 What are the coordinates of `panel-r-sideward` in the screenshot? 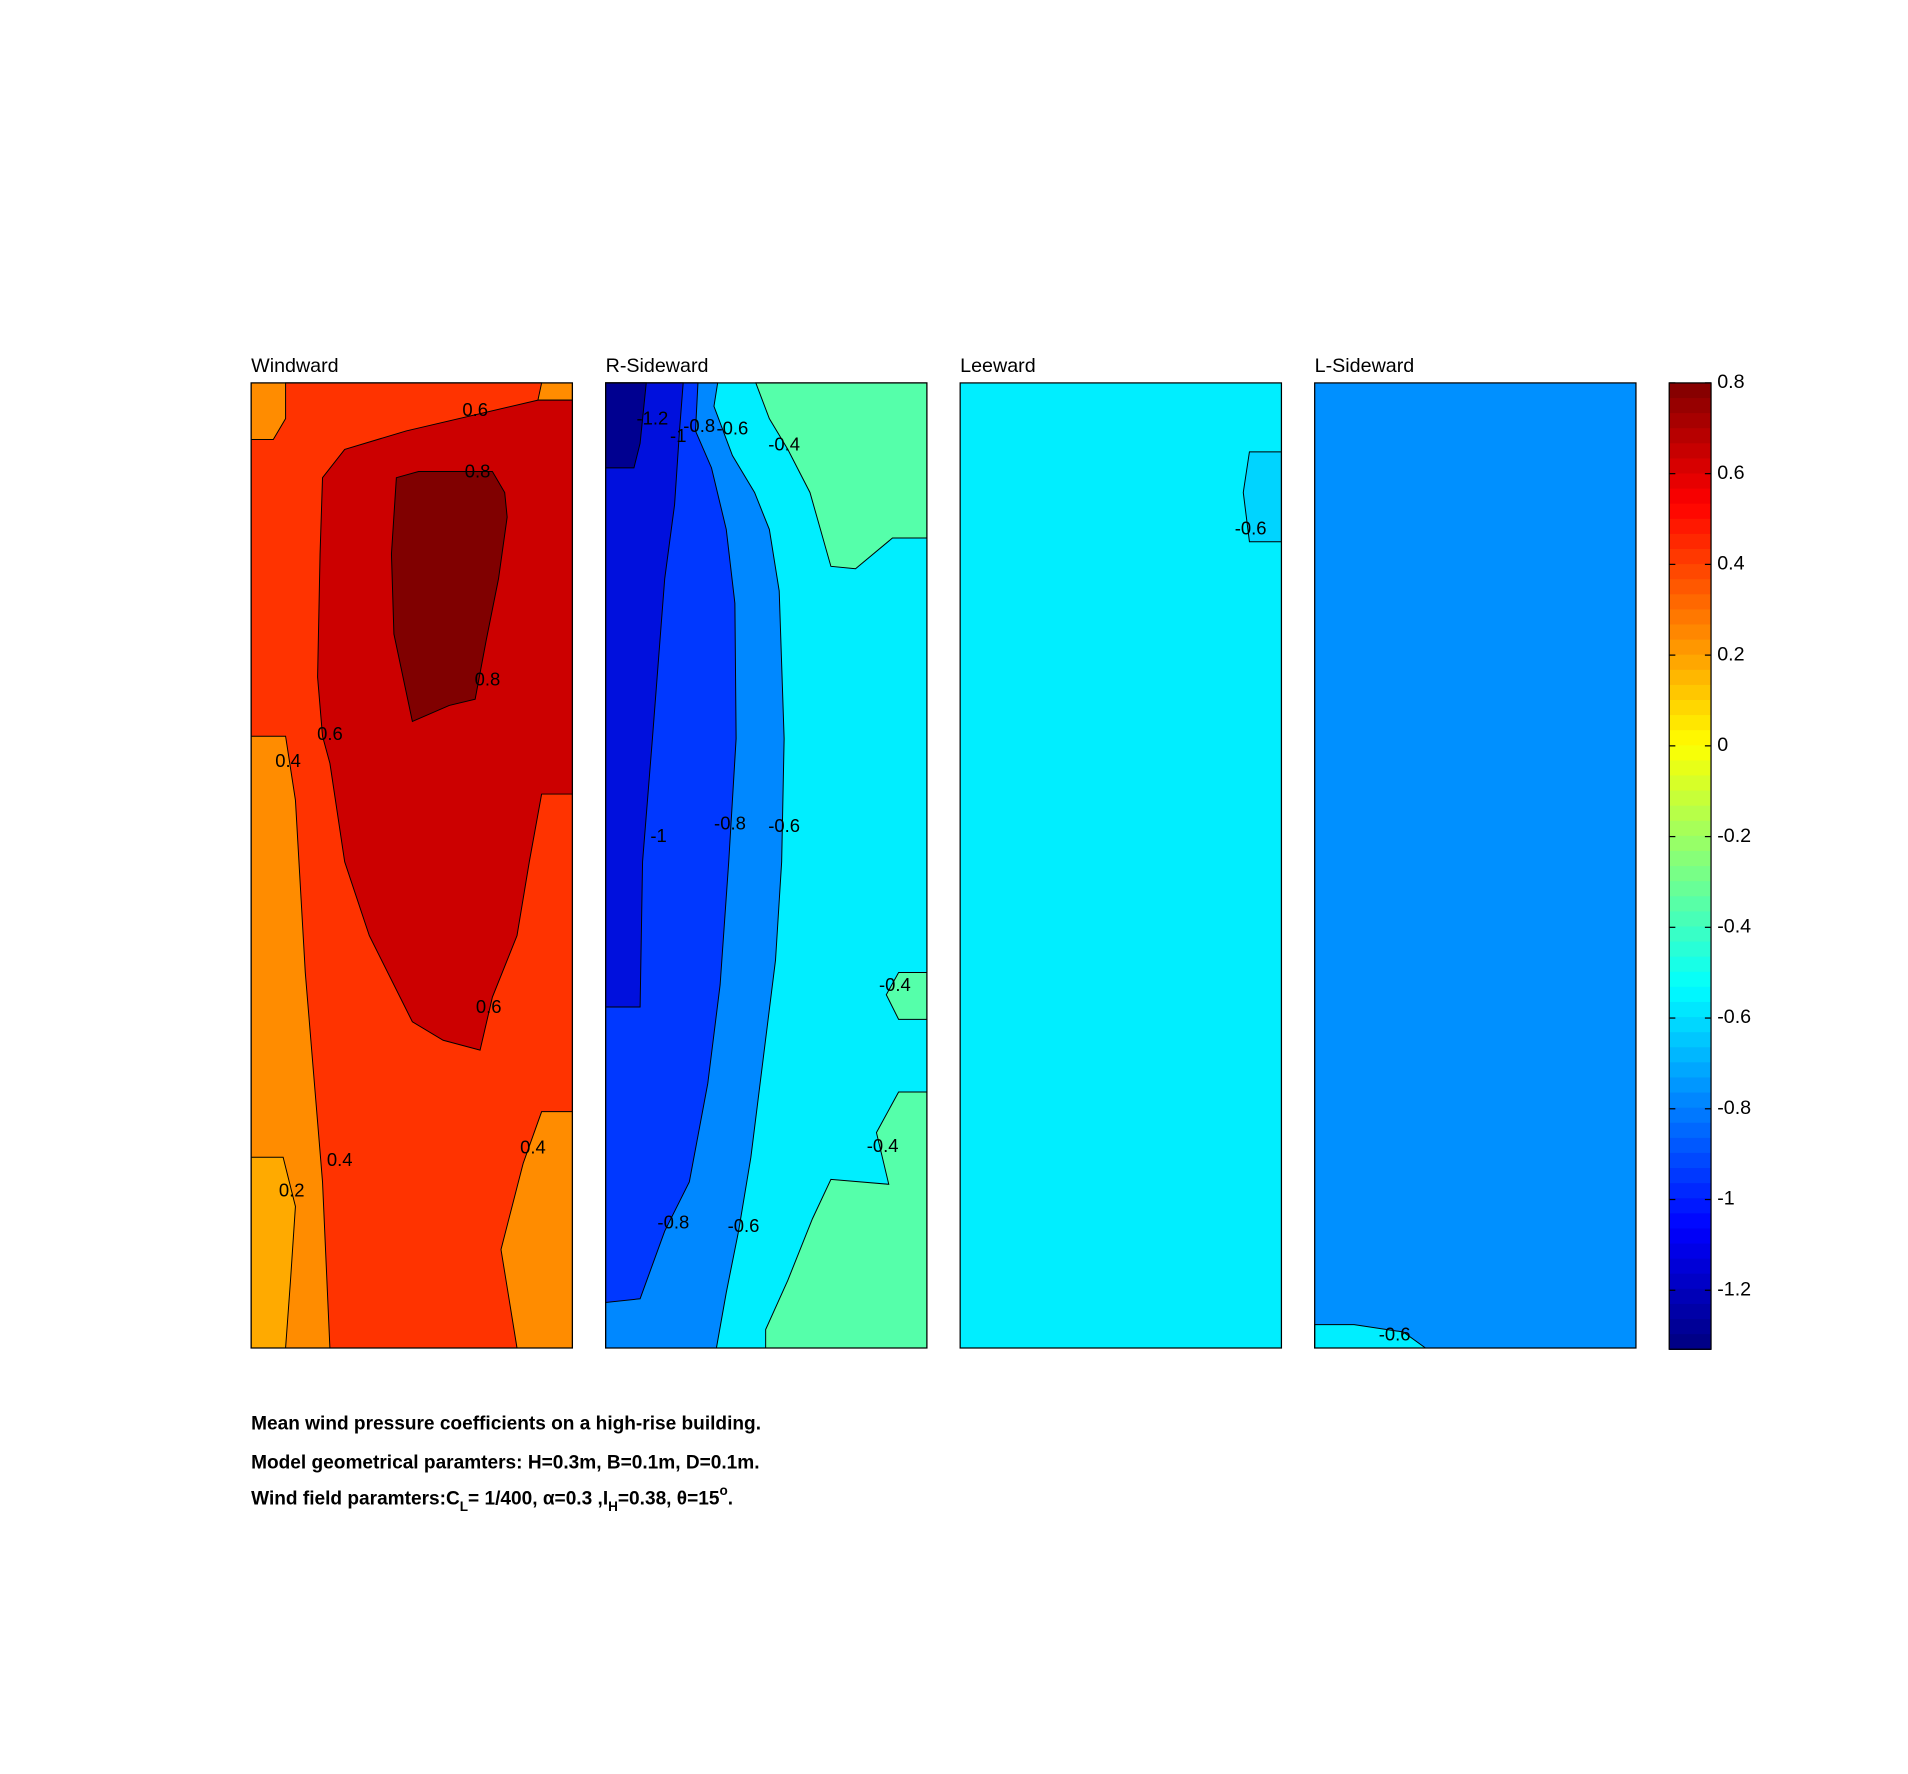 It's located at (766, 865).